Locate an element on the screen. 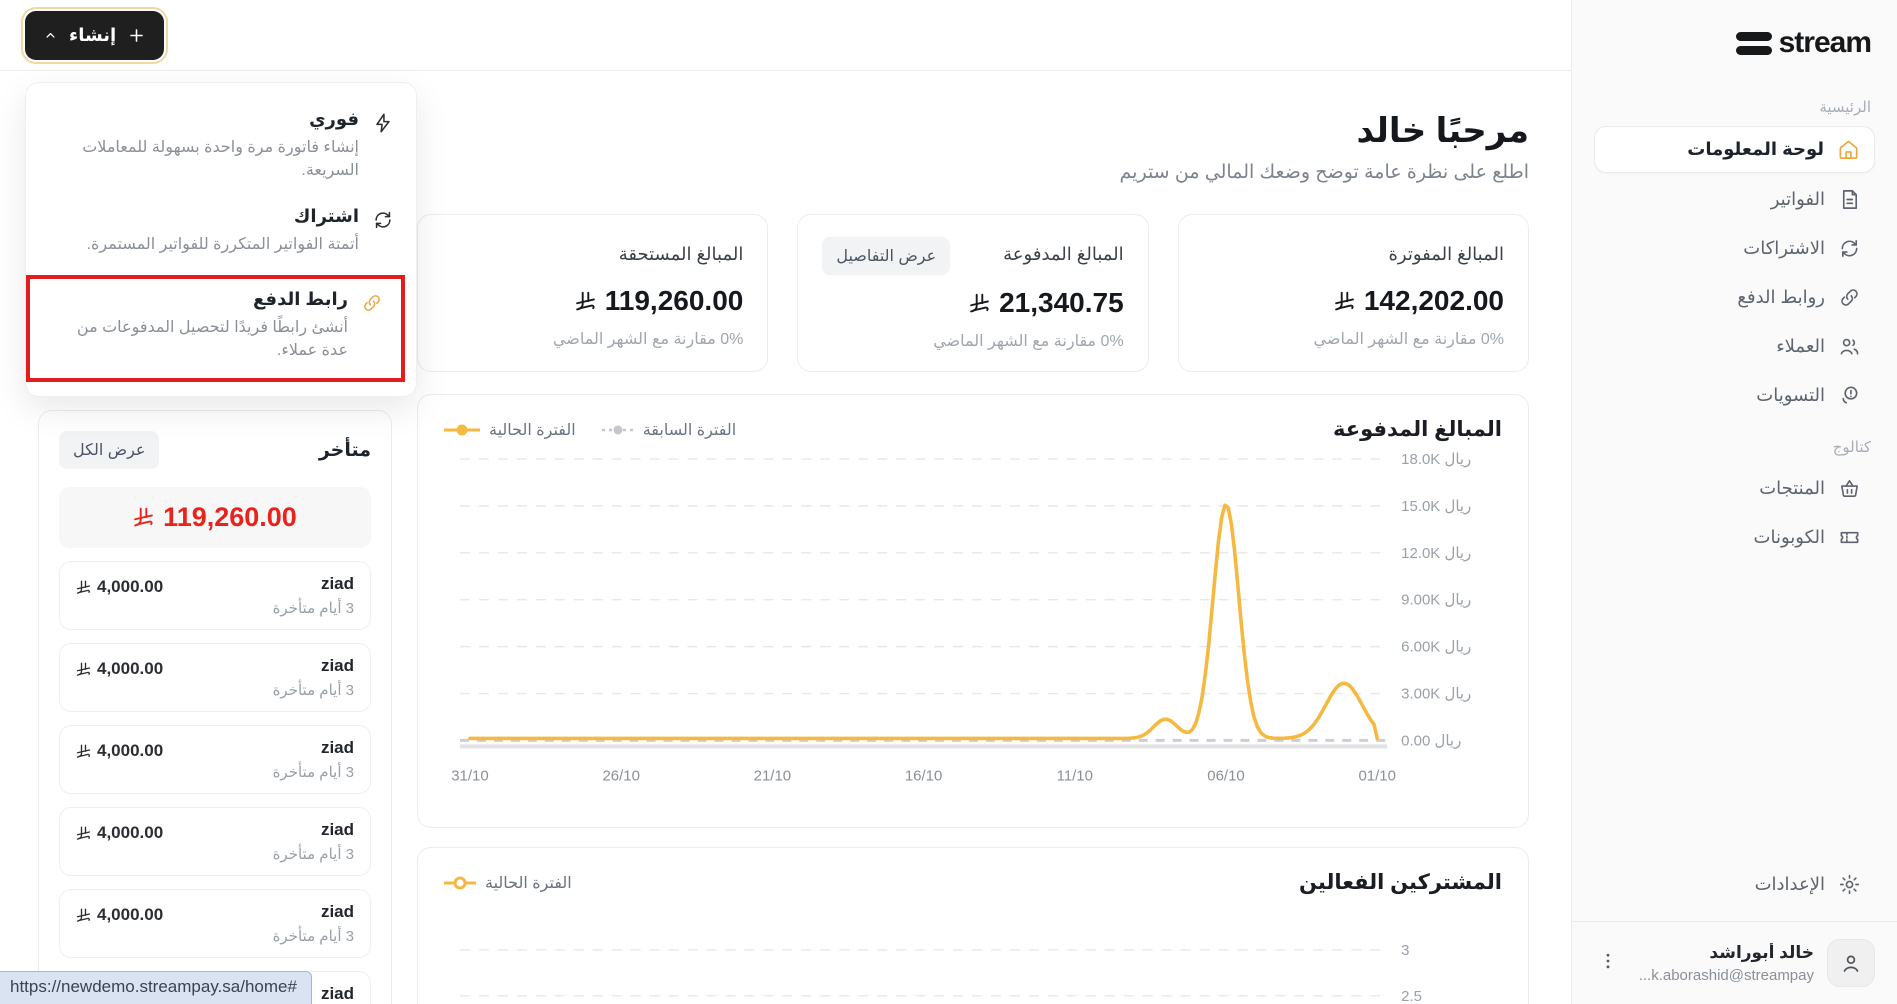 The height and width of the screenshot is (1004, 1897). svg-text: 3 is located at coordinates (1405, 950).